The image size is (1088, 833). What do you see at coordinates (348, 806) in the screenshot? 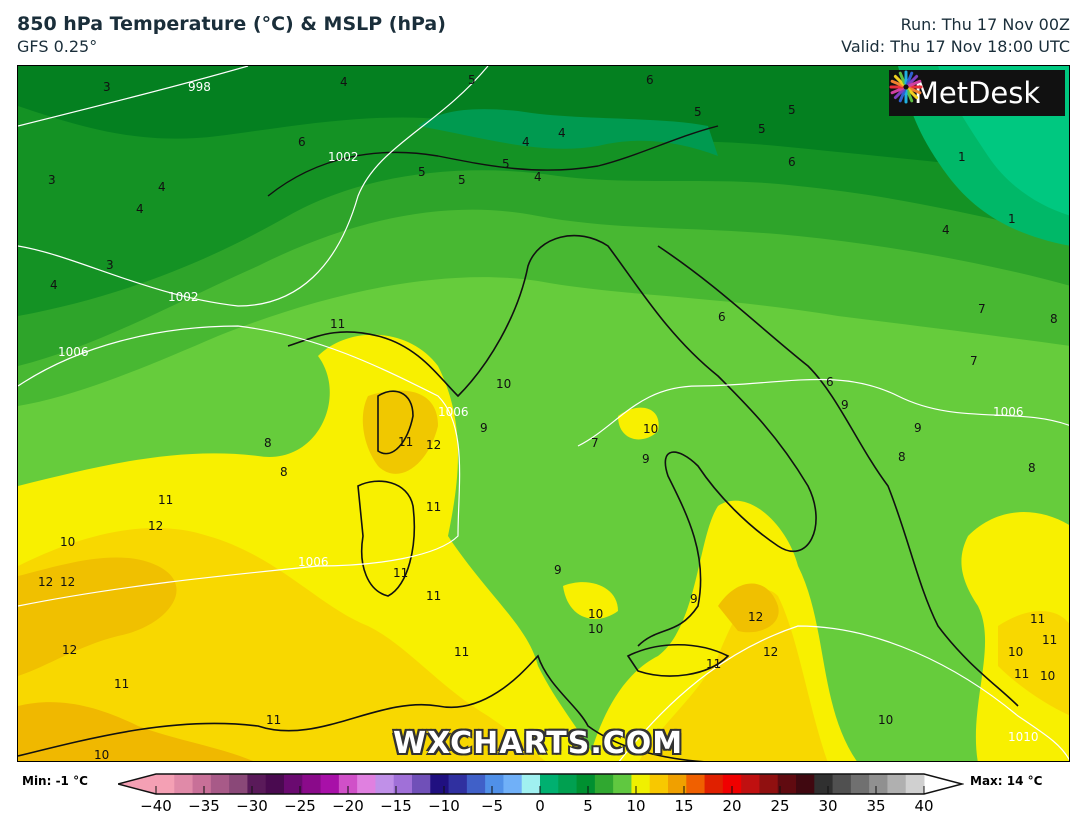
I see `colorbar-tick-label: −20` at bounding box center [348, 806].